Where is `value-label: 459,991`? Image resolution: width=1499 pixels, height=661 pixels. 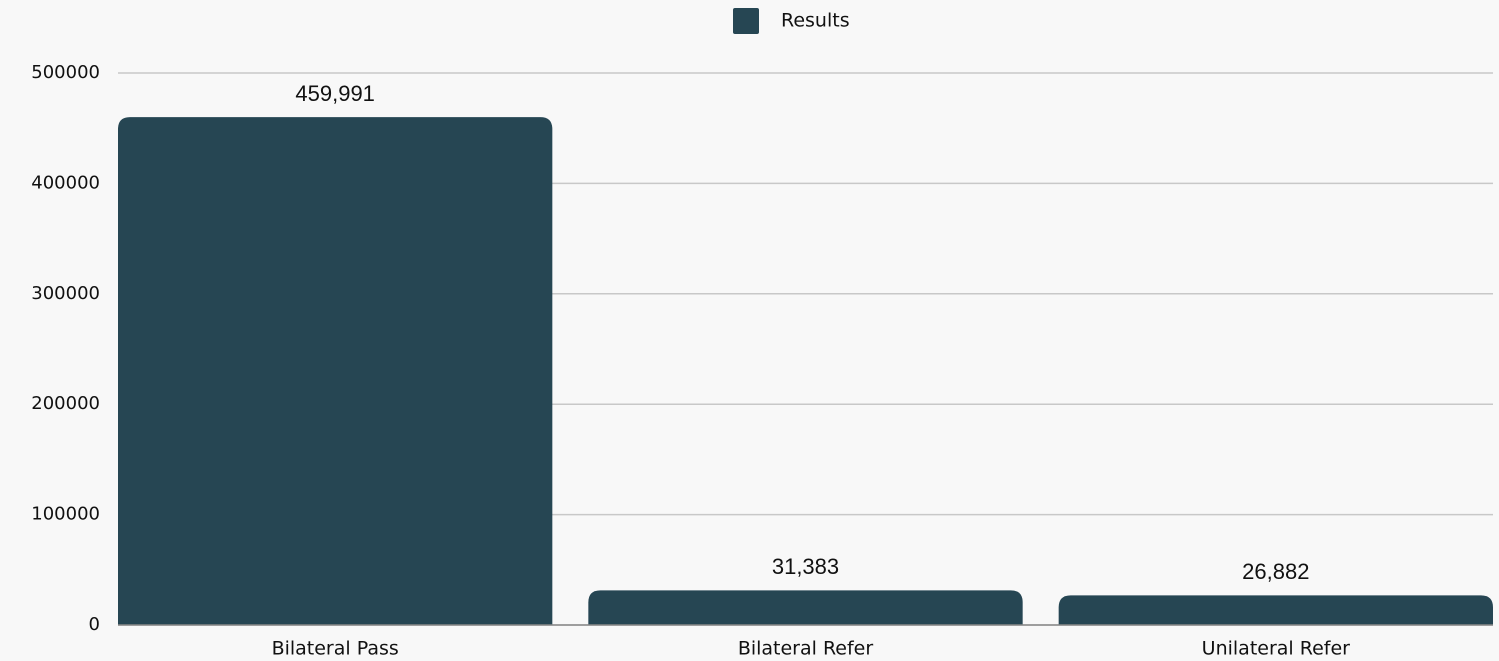
value-label: 459,991 is located at coordinates (335, 93).